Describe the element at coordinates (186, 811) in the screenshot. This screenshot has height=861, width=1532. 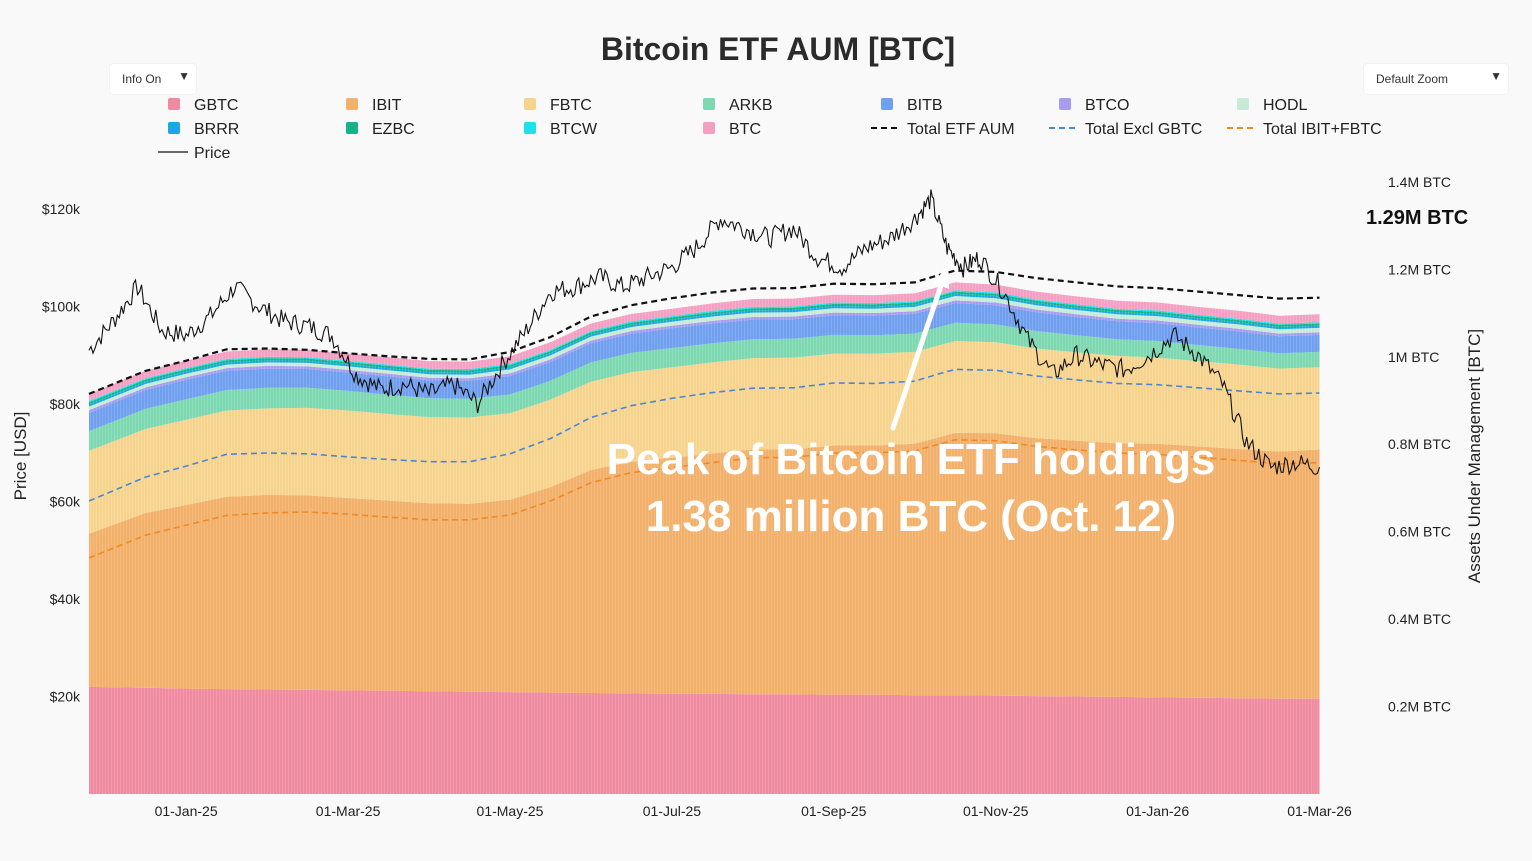
I see `x-tick-label: 01-Jan-25` at that location.